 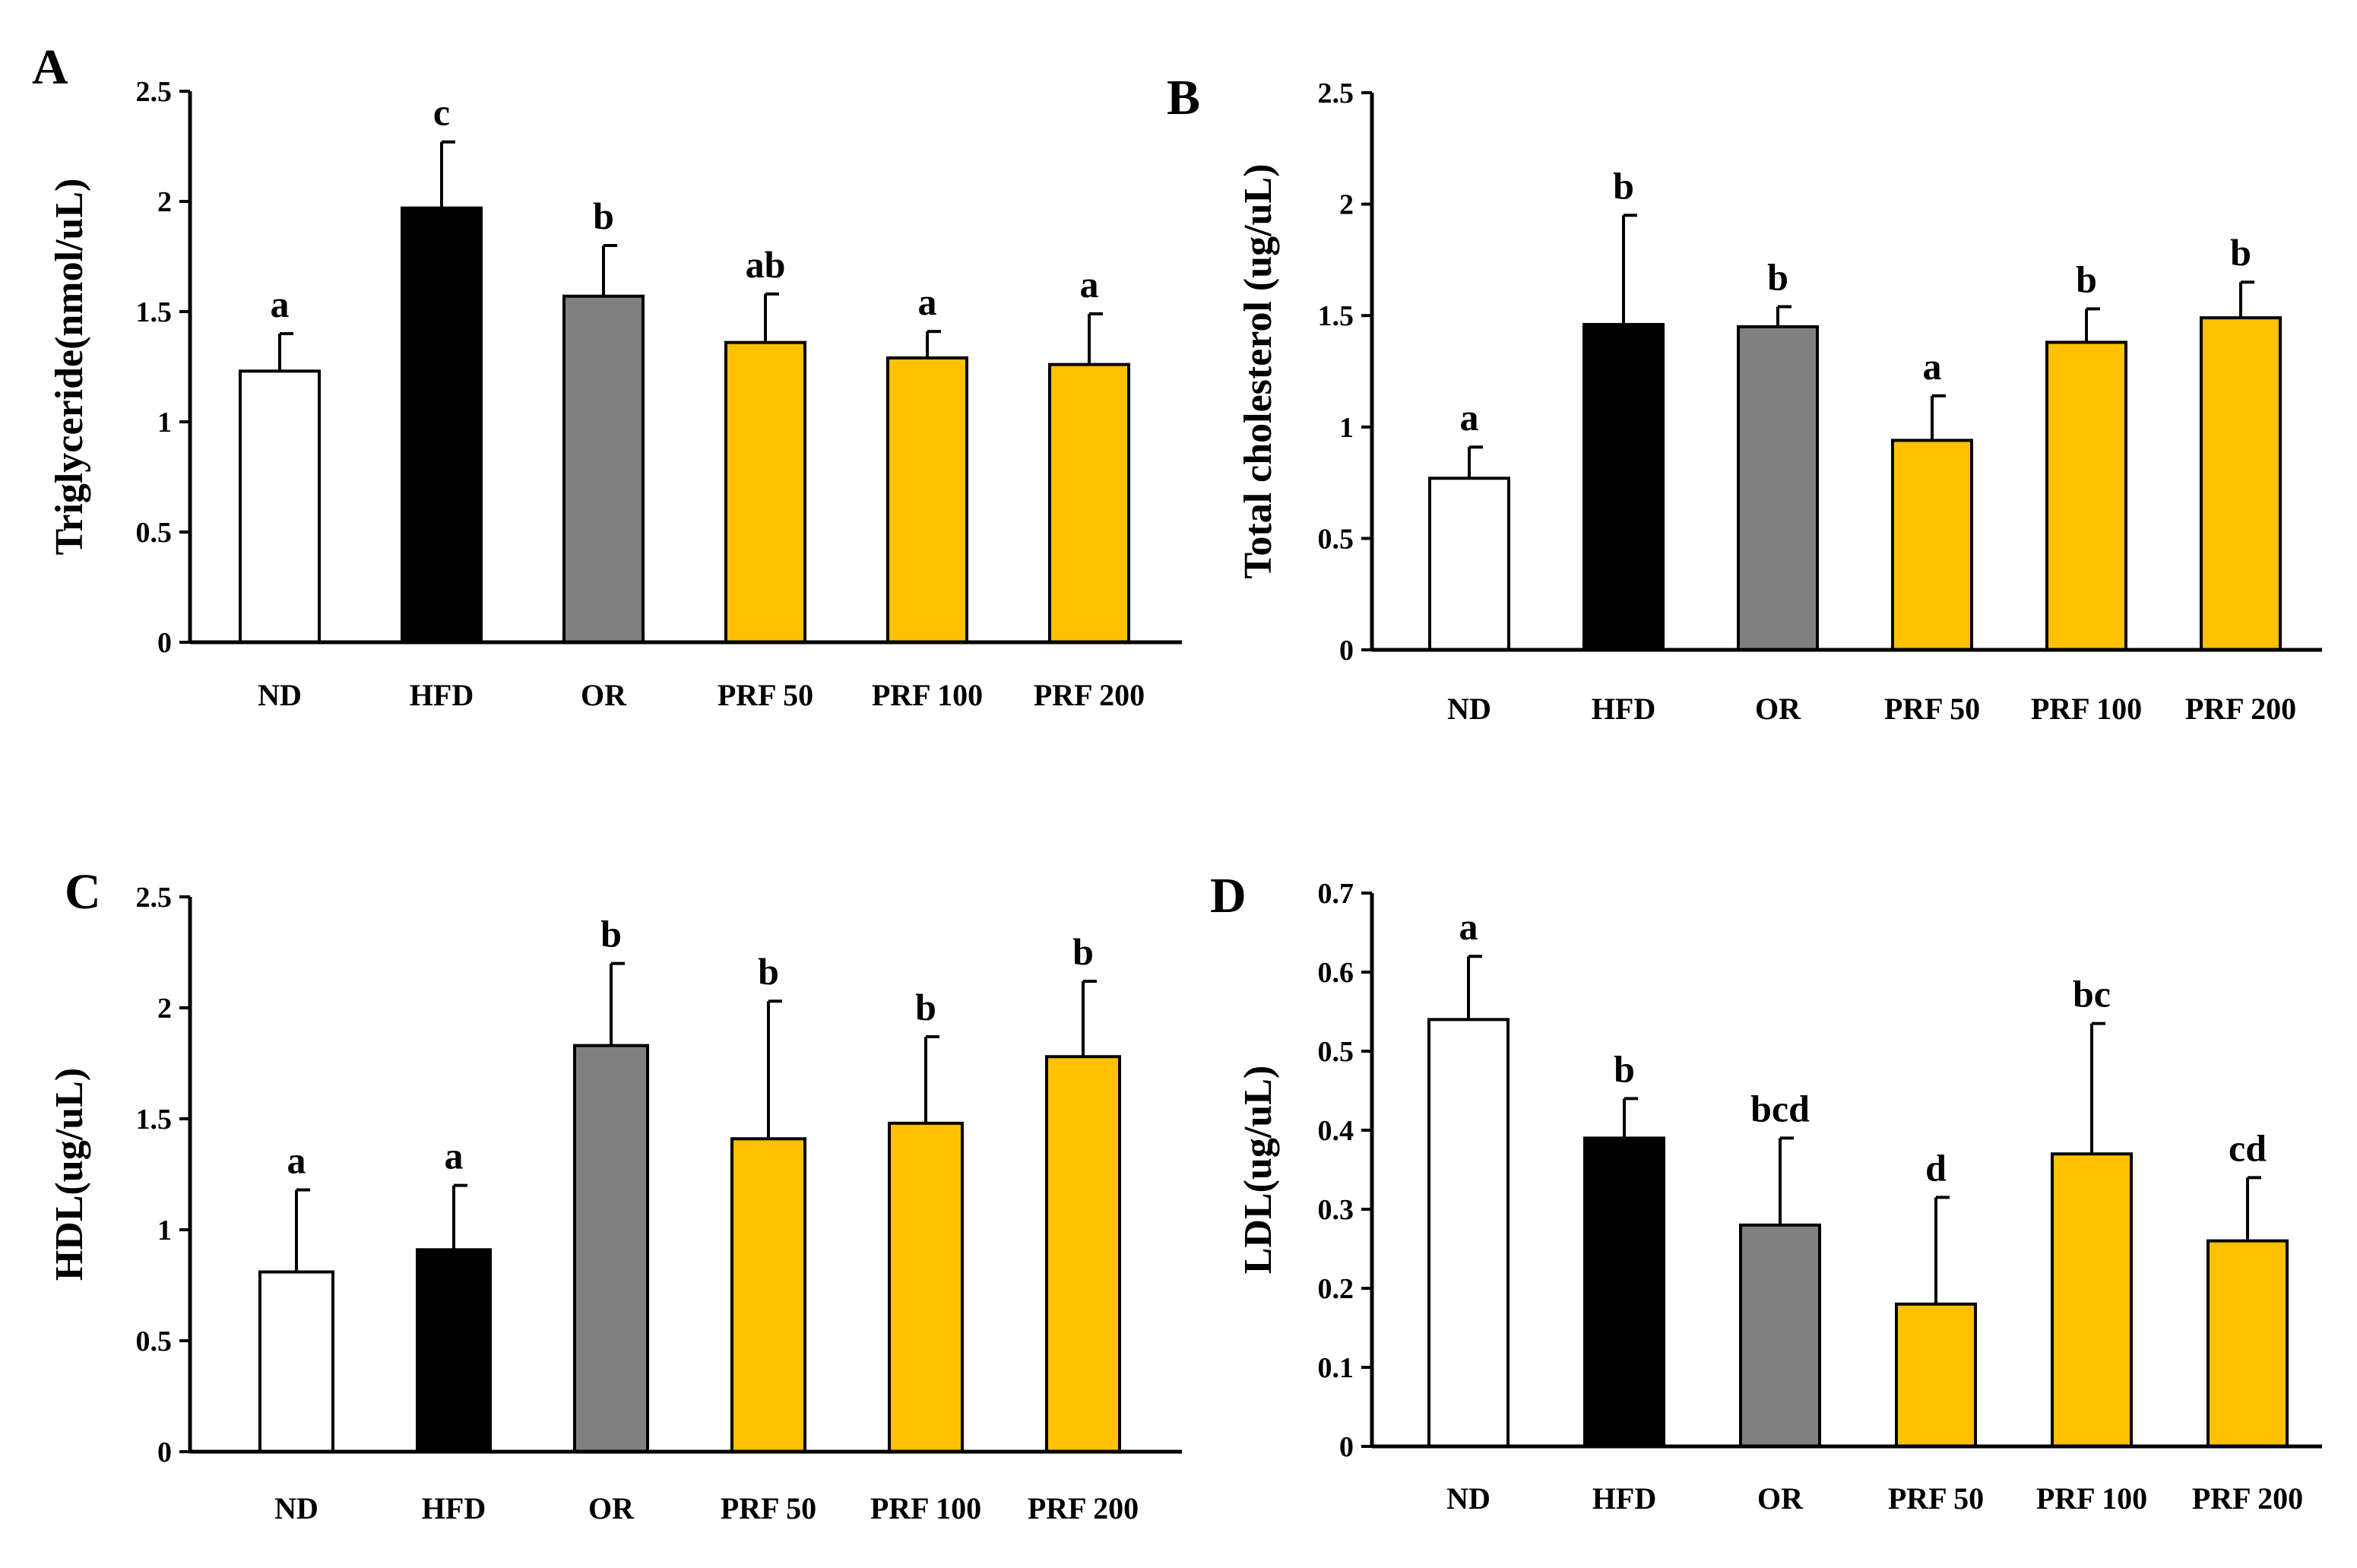 What do you see at coordinates (50, 67) in the screenshot?
I see `panel-label: A` at bounding box center [50, 67].